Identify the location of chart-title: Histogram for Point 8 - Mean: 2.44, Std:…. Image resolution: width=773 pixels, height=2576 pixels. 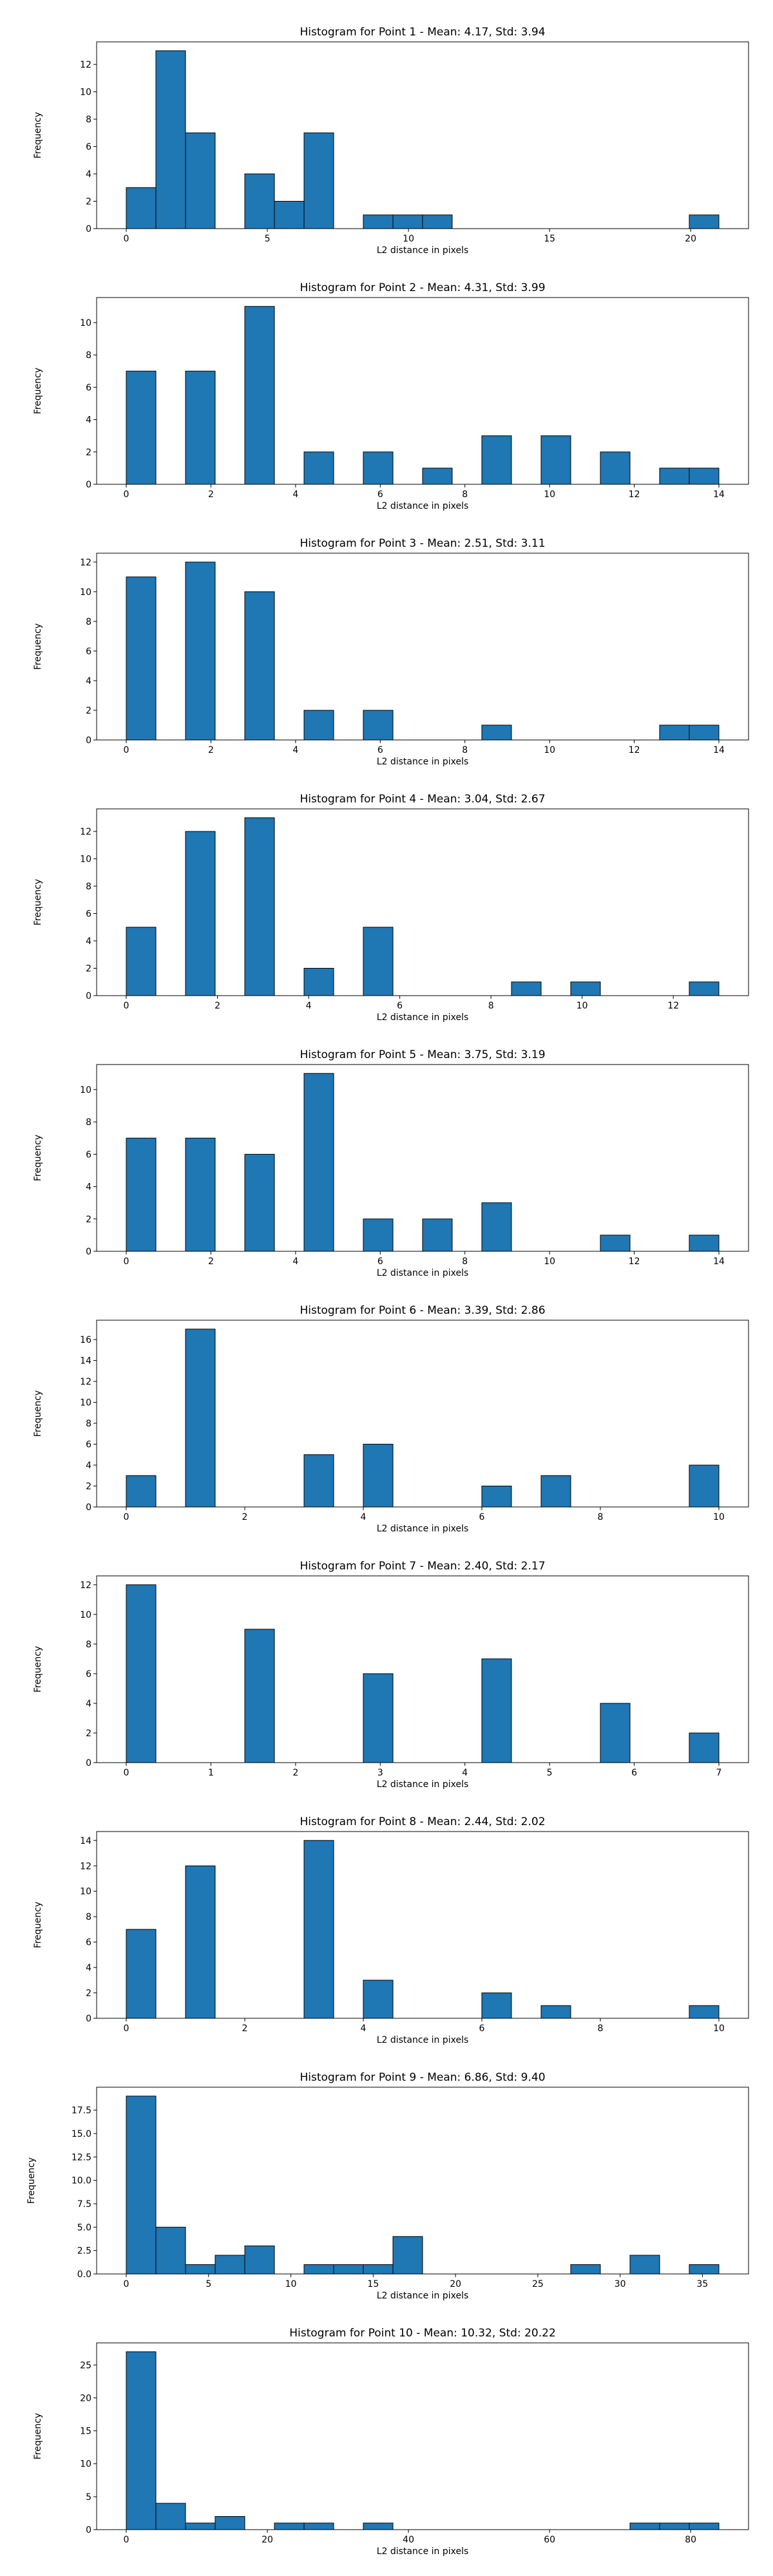
(422, 1822).